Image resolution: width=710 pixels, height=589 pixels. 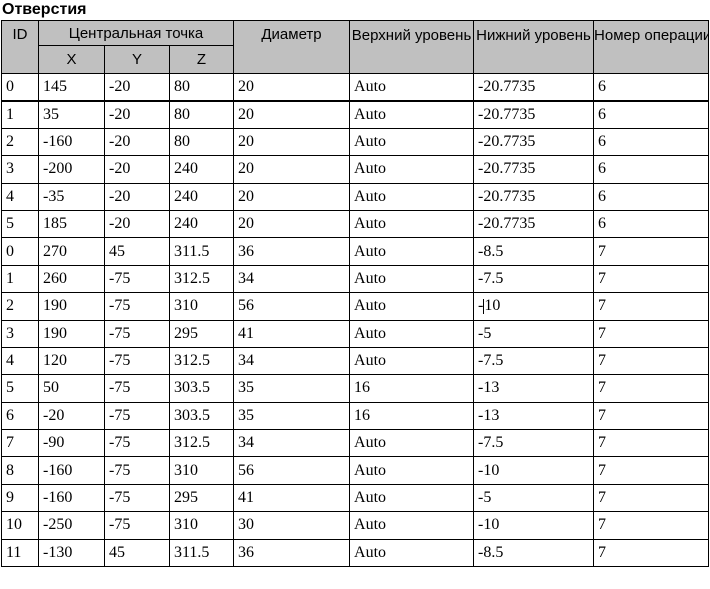 I want to click on cell-x: -130, so click(x=71, y=553).